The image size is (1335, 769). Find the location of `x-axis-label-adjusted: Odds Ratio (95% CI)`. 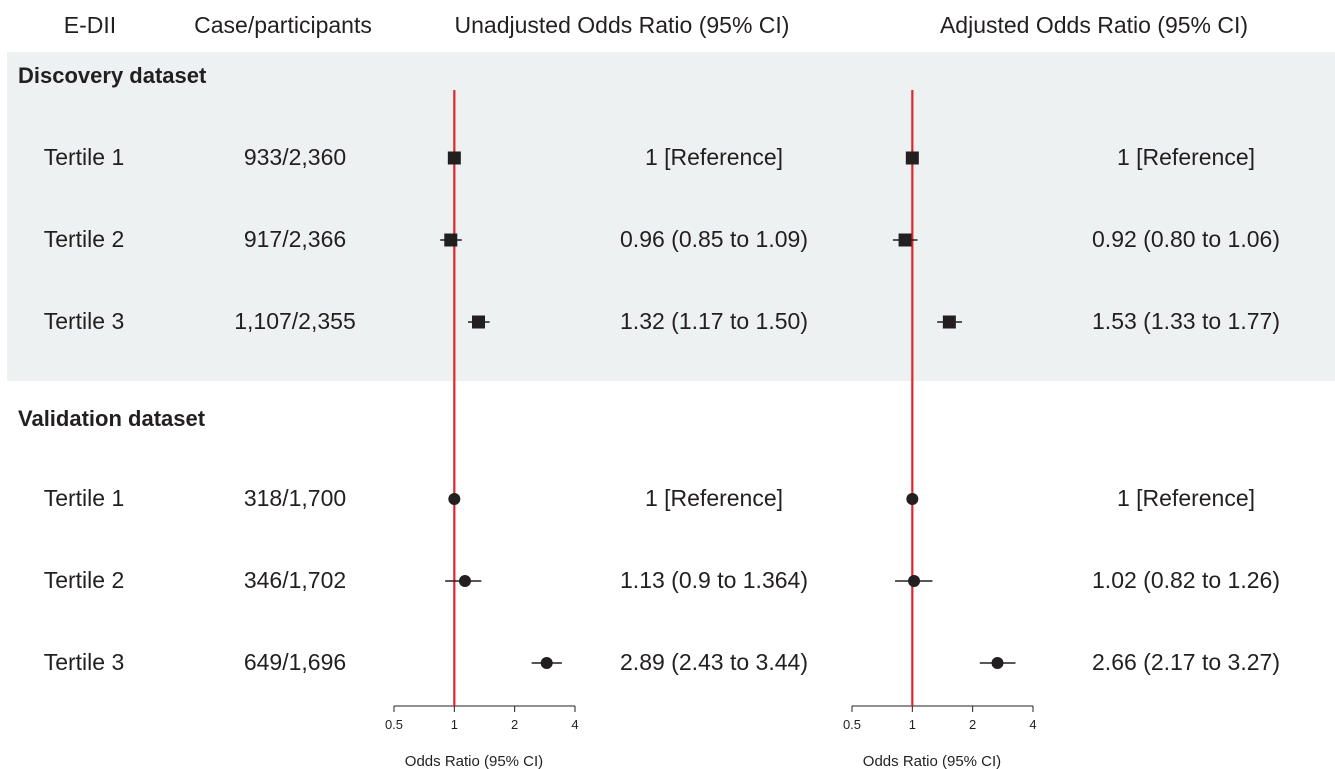

x-axis-label-adjusted: Odds Ratio (95% CI) is located at coordinates (932, 761).